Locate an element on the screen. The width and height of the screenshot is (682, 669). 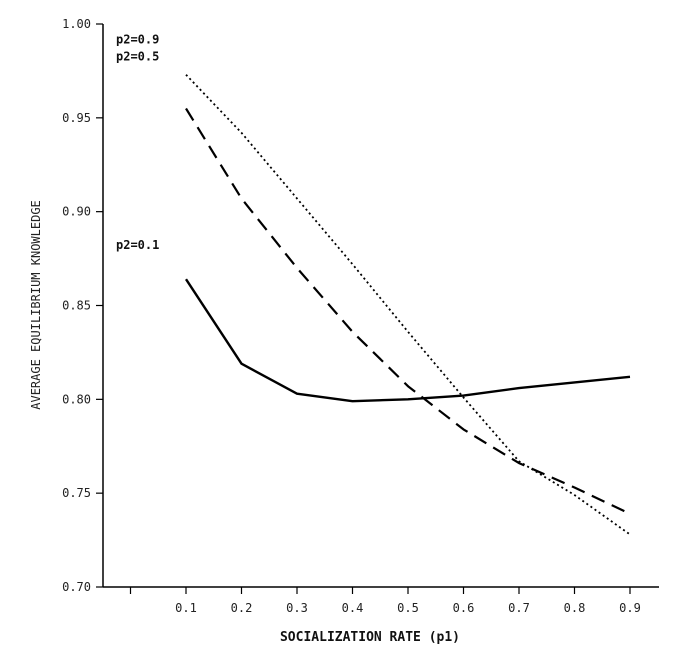
y-axis-label: AVERAGE EQUILIBRIUM KNOWLEDGE is located at coordinates (36, 305).